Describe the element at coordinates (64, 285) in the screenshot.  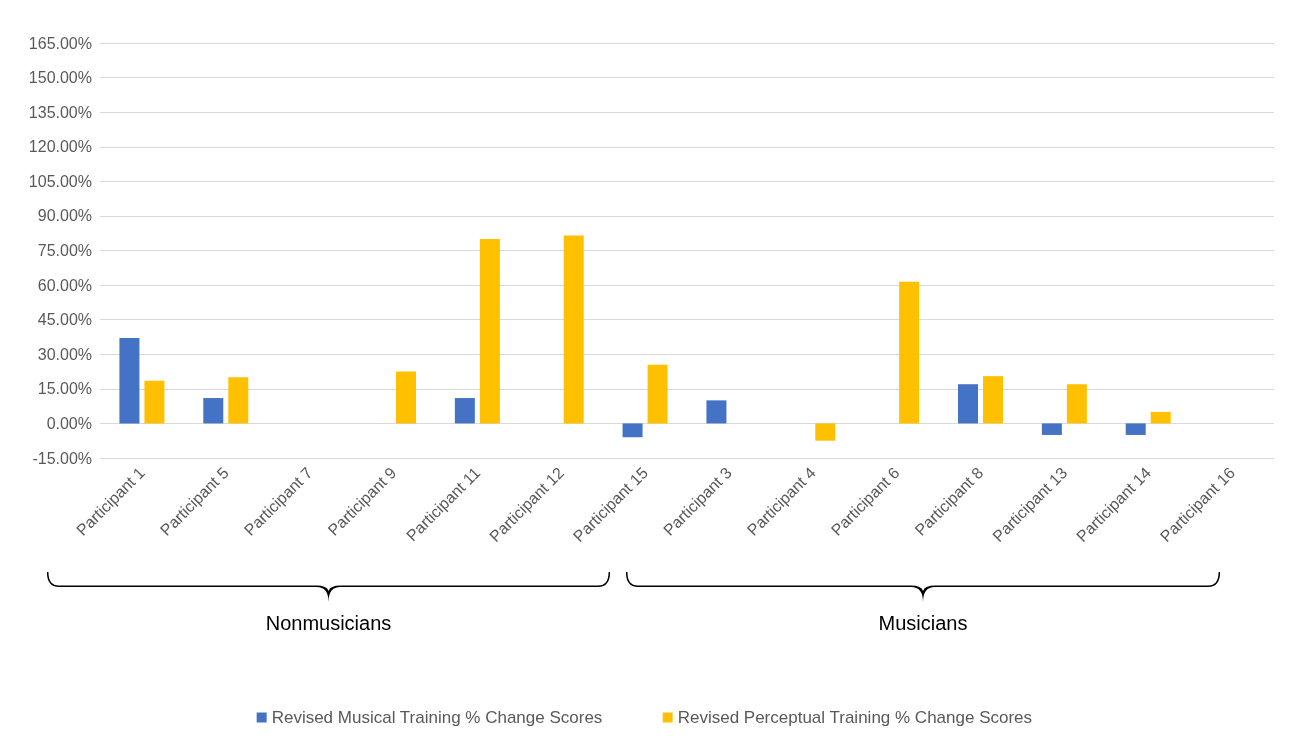
I see `y-tick-label: 60.00%` at that location.